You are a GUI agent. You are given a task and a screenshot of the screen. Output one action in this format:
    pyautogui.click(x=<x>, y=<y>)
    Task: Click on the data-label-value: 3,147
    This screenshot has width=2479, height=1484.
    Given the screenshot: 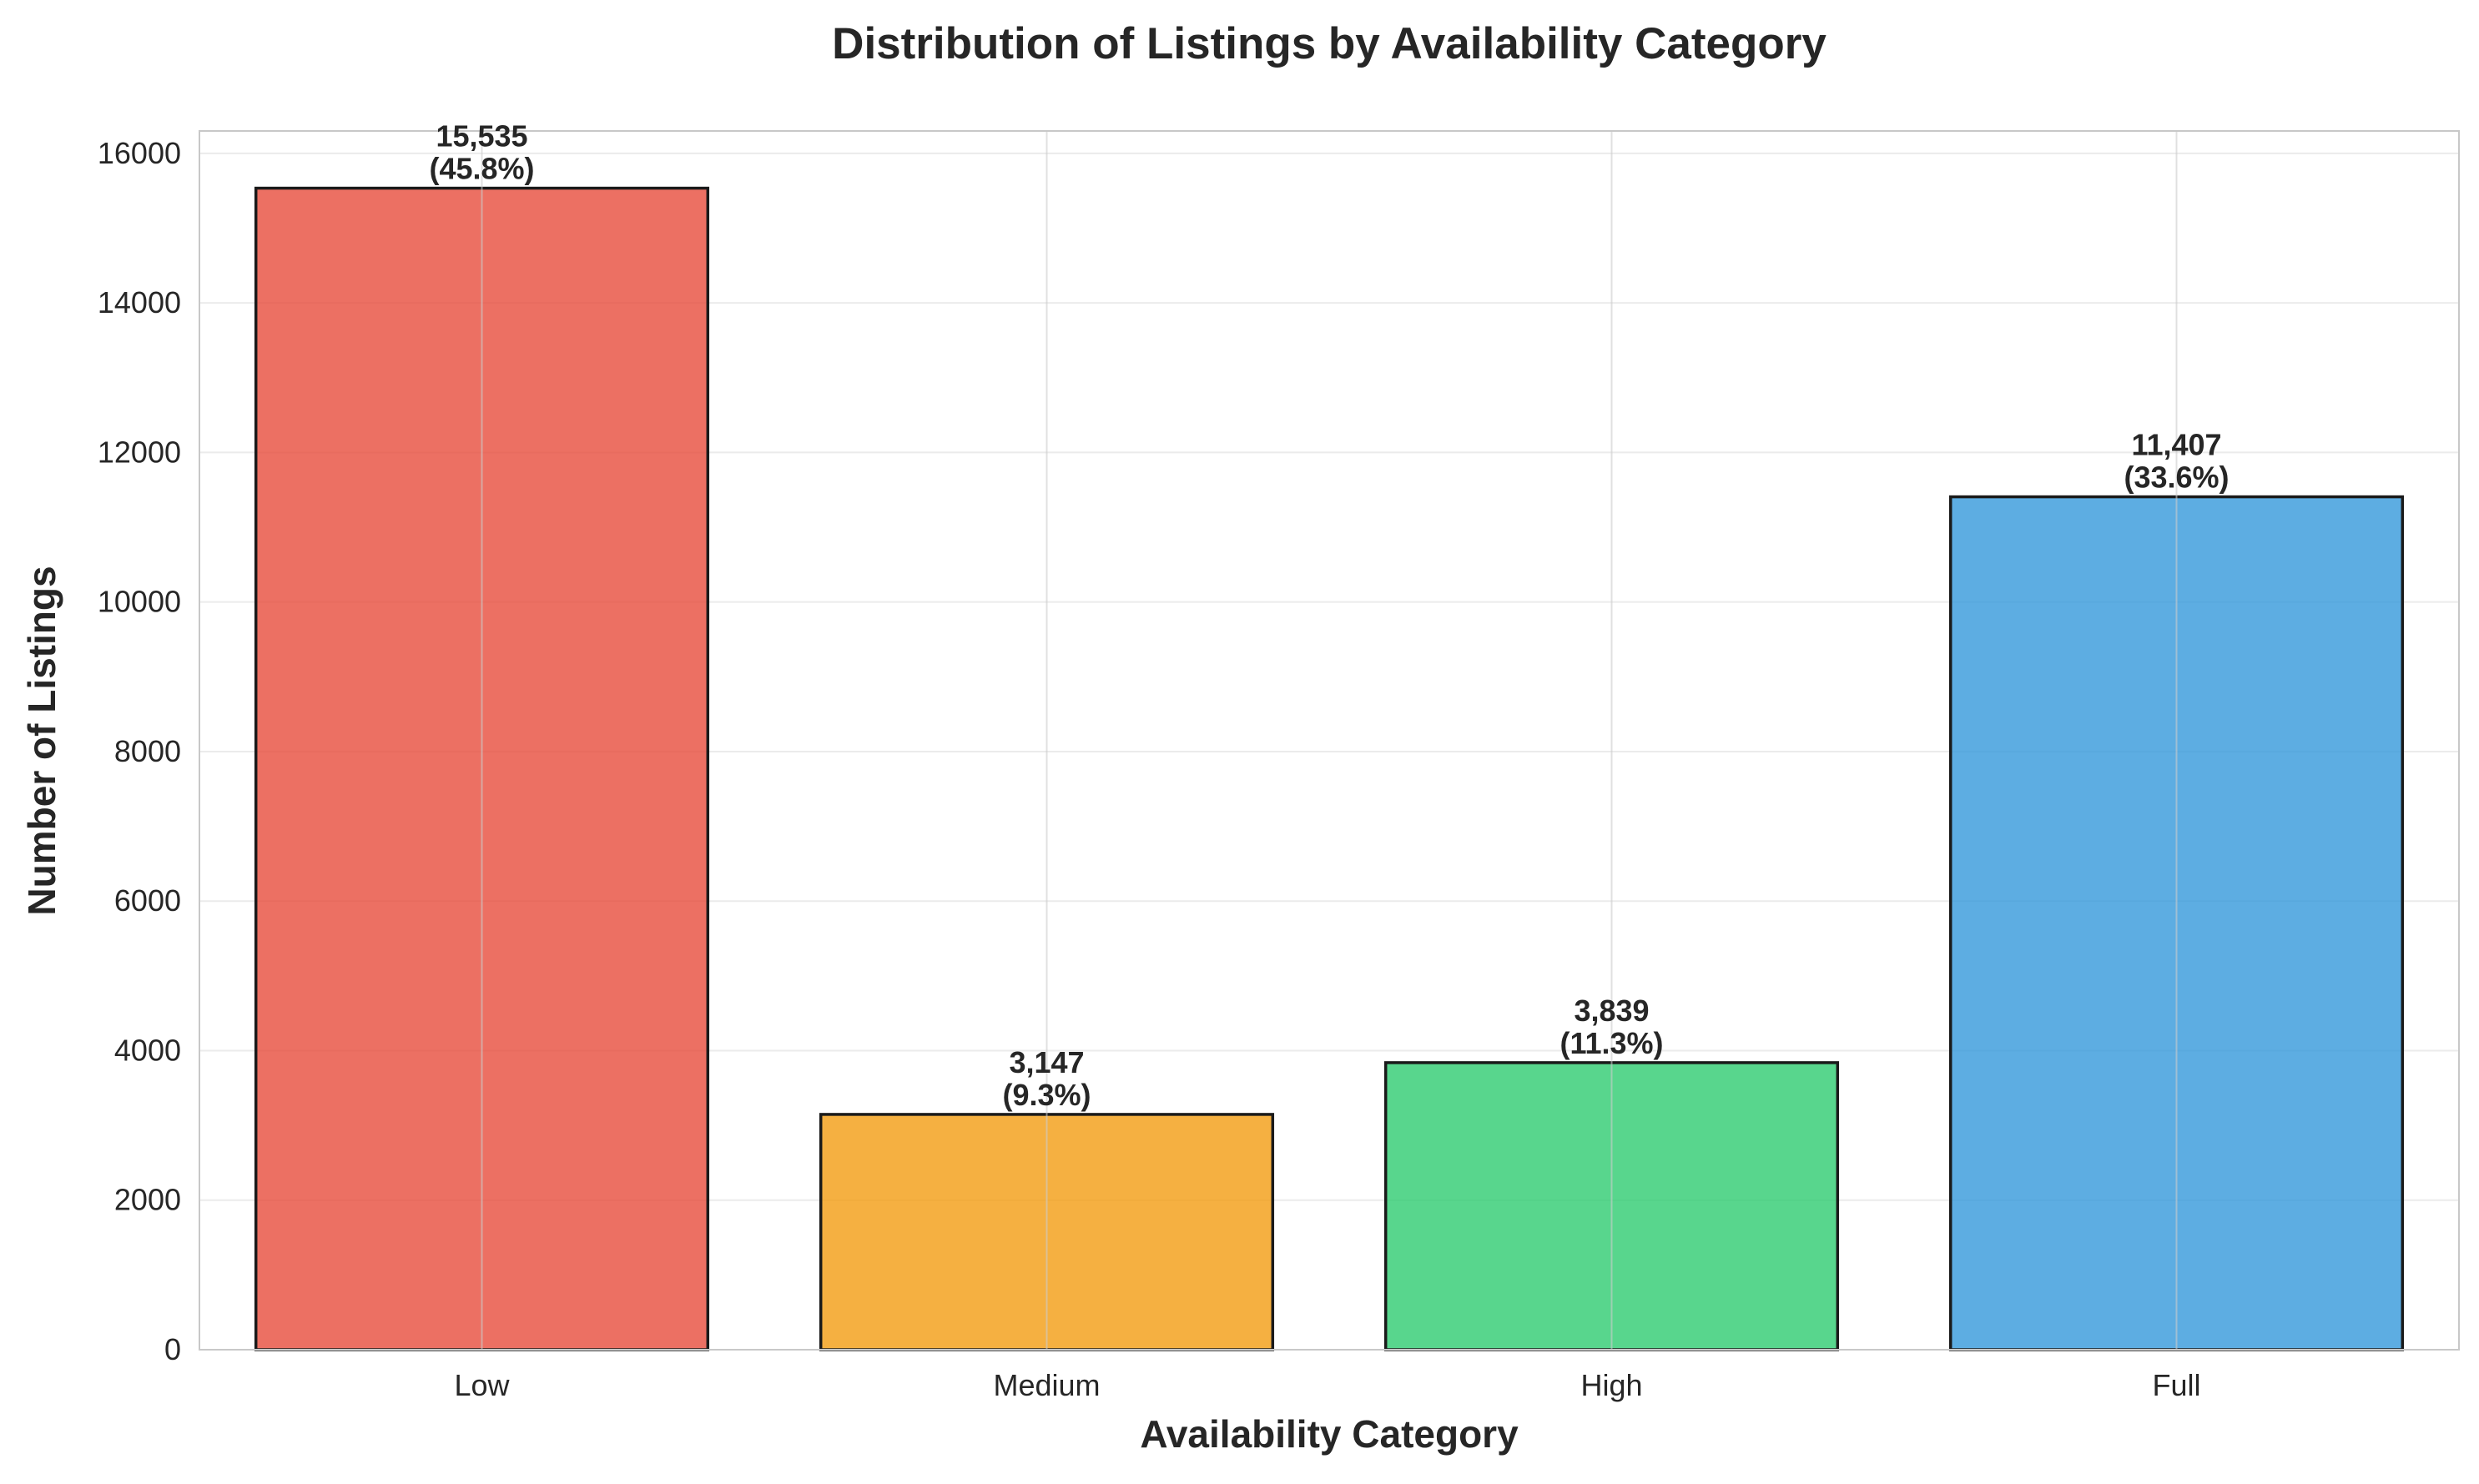 What is the action you would take?
    pyautogui.click(x=1046, y=1062)
    